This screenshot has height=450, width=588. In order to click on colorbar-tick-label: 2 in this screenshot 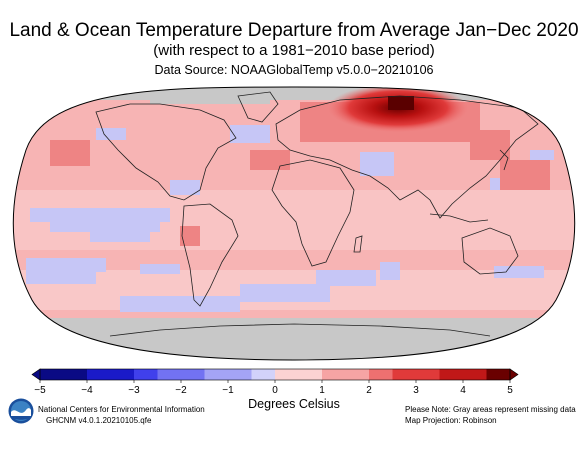, I will do `click(369, 390)`.